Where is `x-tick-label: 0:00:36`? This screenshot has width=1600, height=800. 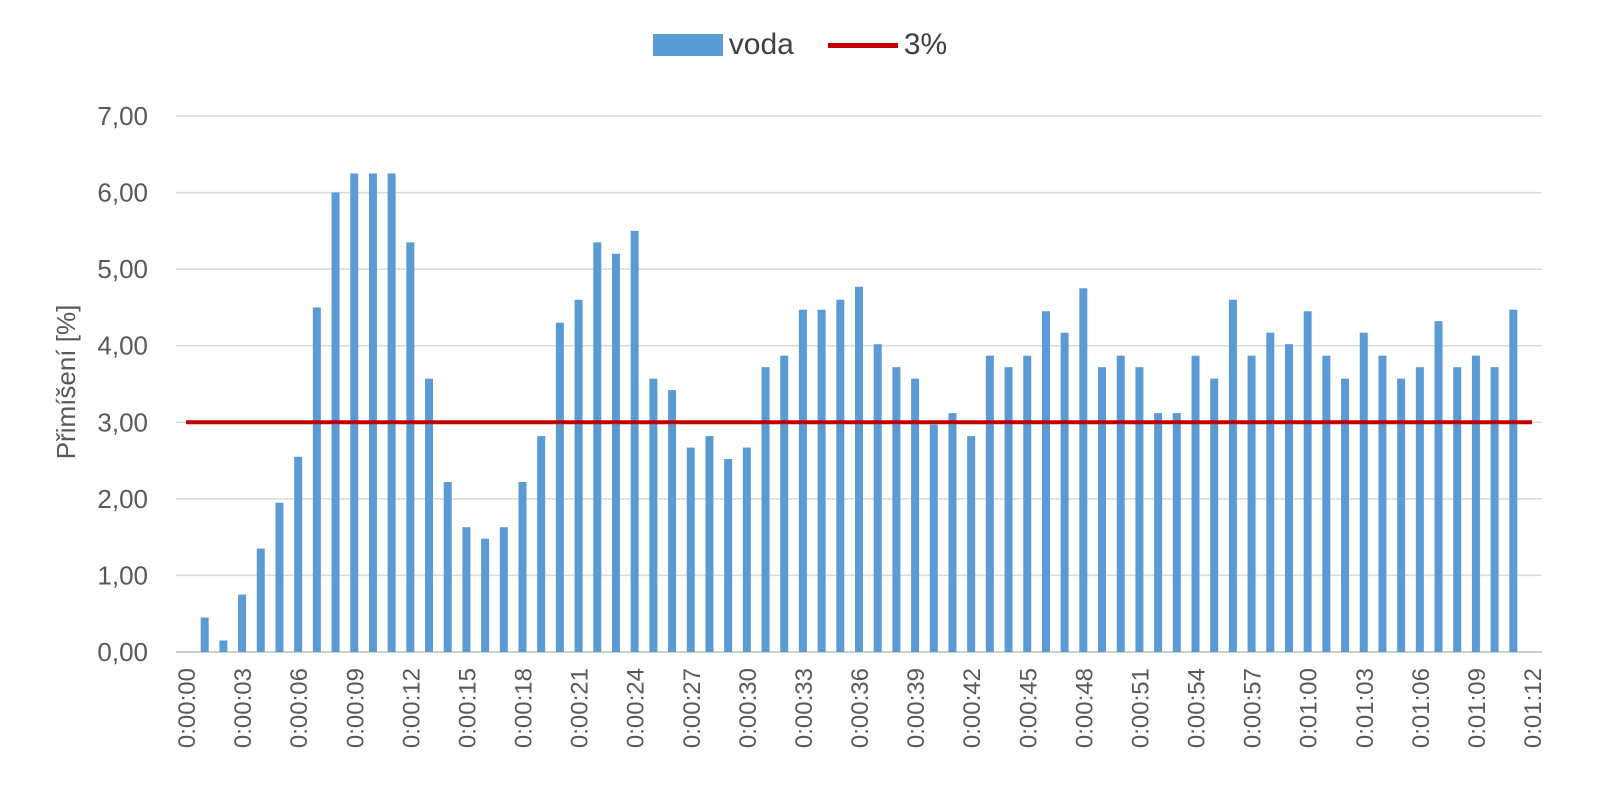 x-tick-label: 0:00:36 is located at coordinates (860, 708).